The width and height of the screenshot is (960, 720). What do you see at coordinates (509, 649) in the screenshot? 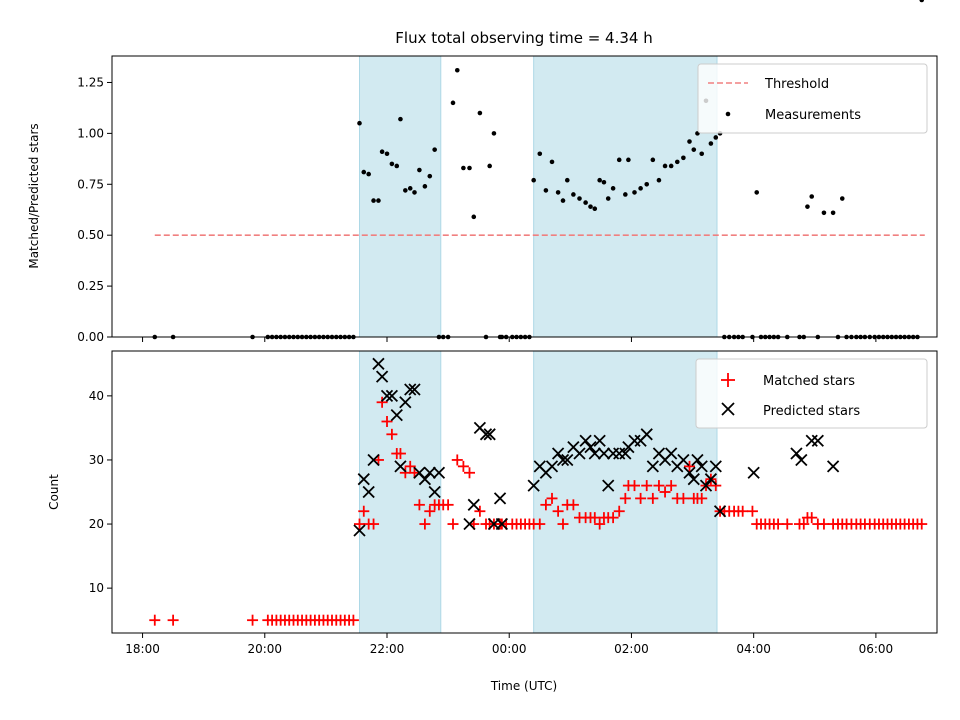
I see `x-tick-label: 00:00` at bounding box center [509, 649].